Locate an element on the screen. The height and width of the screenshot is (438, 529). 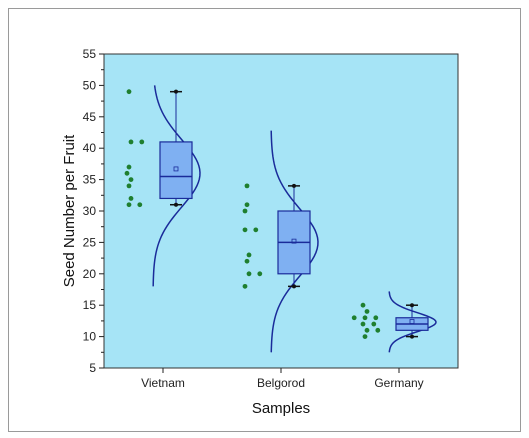
y-tick-label: 5 is located at coordinates (92, 368).